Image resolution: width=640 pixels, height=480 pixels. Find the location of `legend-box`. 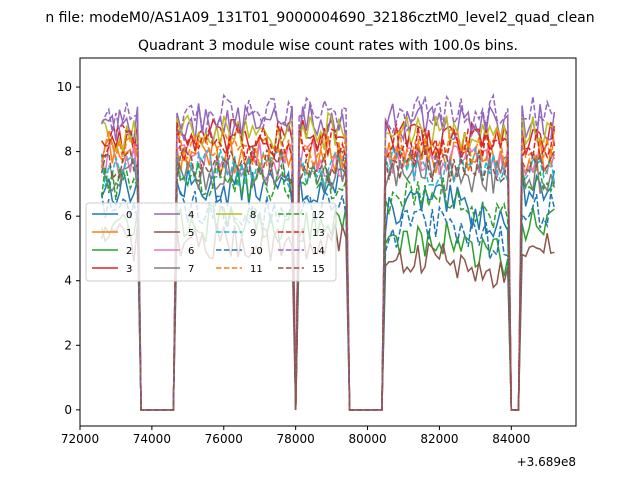

legend-box is located at coordinates (211, 242).